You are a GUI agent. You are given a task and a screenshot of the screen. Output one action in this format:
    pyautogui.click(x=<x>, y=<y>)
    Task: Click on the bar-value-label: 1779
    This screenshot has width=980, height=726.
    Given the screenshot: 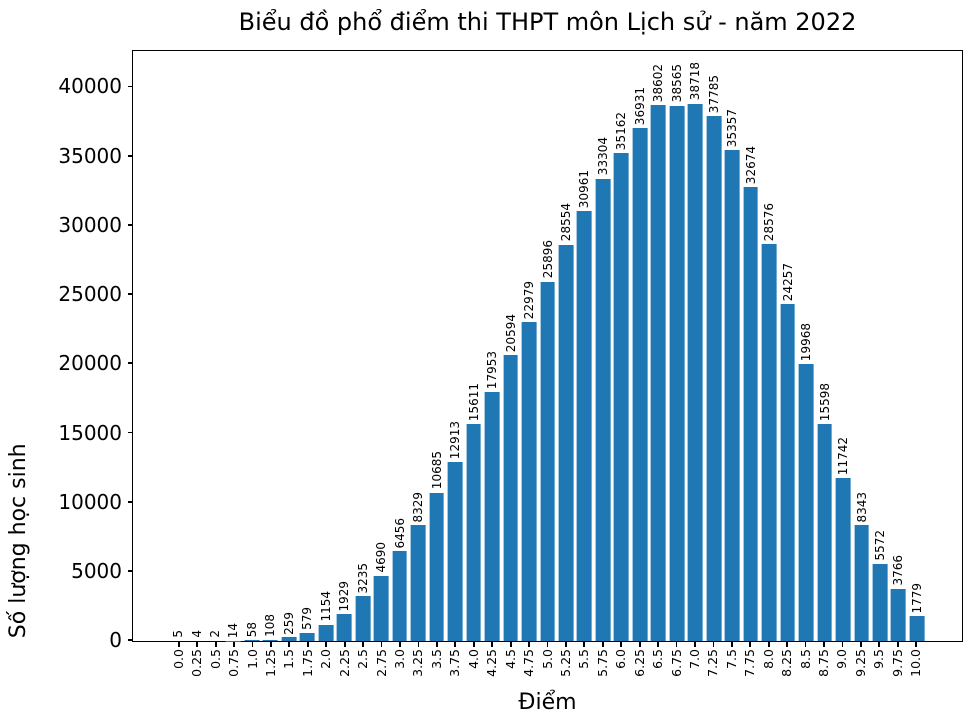 What is the action you would take?
    pyautogui.click(x=916, y=598)
    